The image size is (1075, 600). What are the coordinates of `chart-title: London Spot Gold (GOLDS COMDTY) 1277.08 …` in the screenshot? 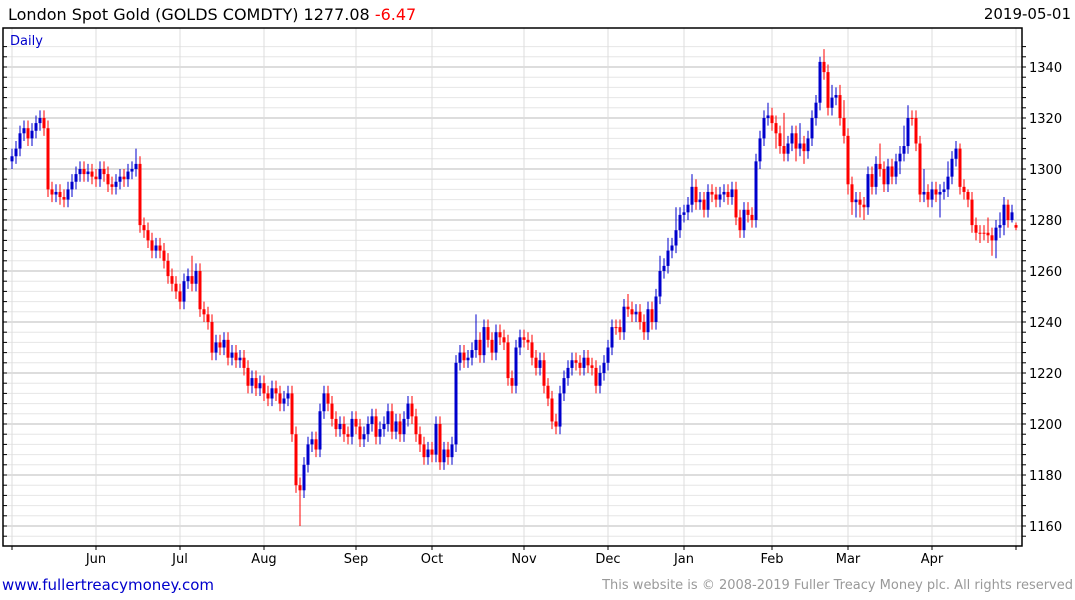 It's located at (212, 14).